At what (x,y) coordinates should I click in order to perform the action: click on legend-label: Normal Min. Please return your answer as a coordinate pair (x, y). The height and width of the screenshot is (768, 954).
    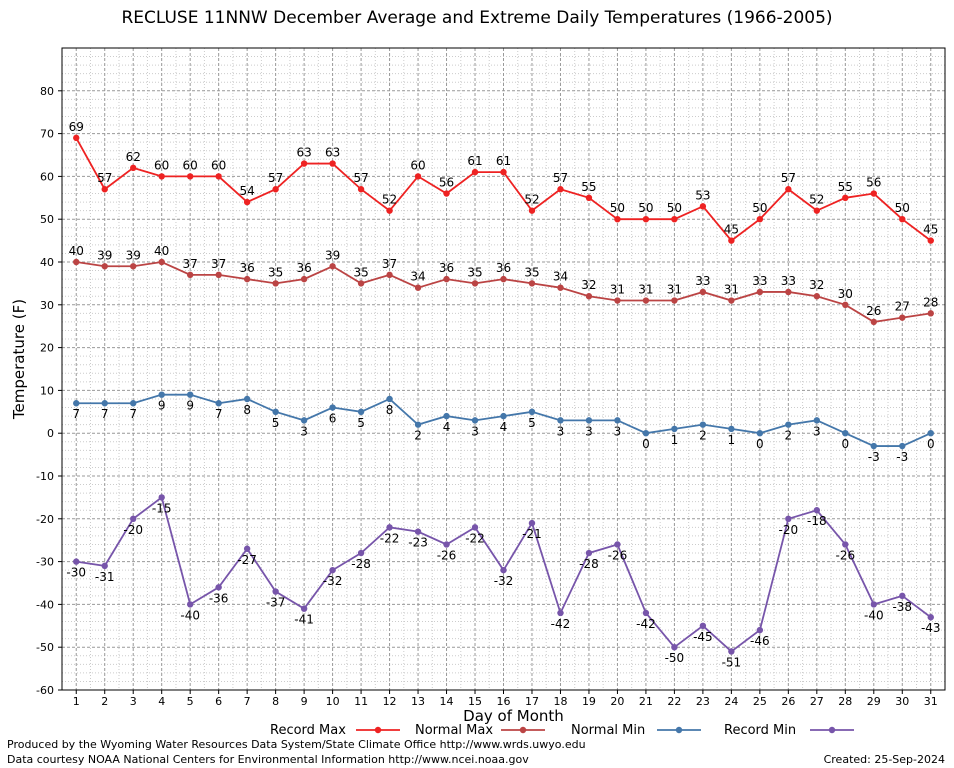
    Looking at the image, I should click on (608, 730).